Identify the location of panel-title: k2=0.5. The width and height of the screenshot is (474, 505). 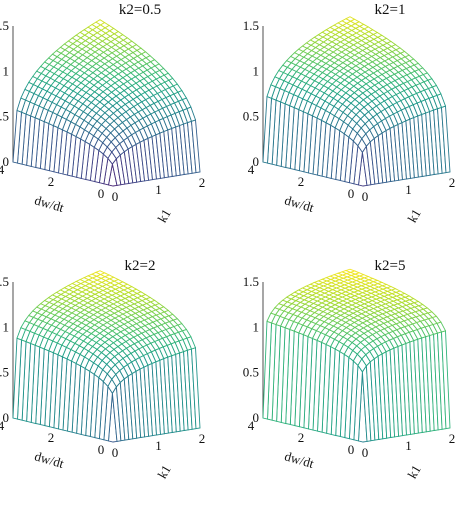
(140, 10).